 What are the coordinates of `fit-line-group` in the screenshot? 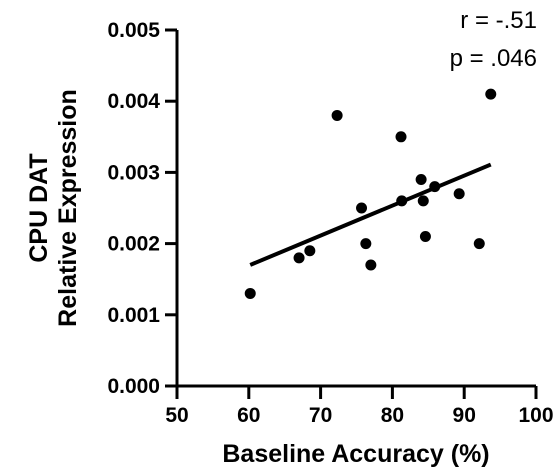 It's located at (370, 214).